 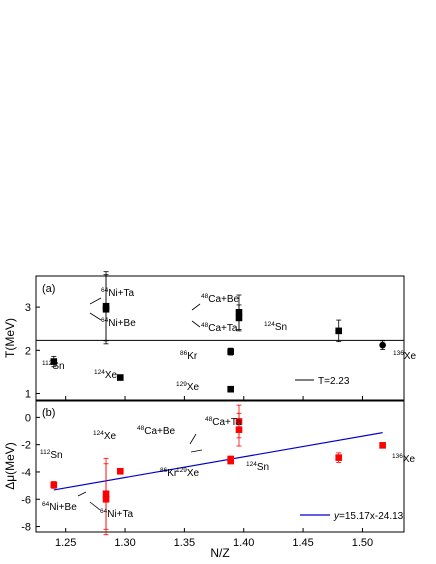 What do you see at coordinates (196, 324) in the screenshot?
I see `arrow-ca-ta-a` at bounding box center [196, 324].